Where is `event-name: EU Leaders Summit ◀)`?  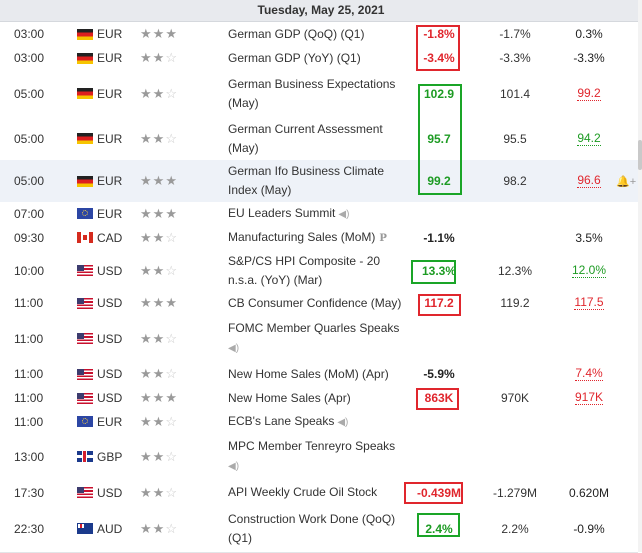
event-name: EU Leaders Summit ◀) is located at coordinates (318, 213).